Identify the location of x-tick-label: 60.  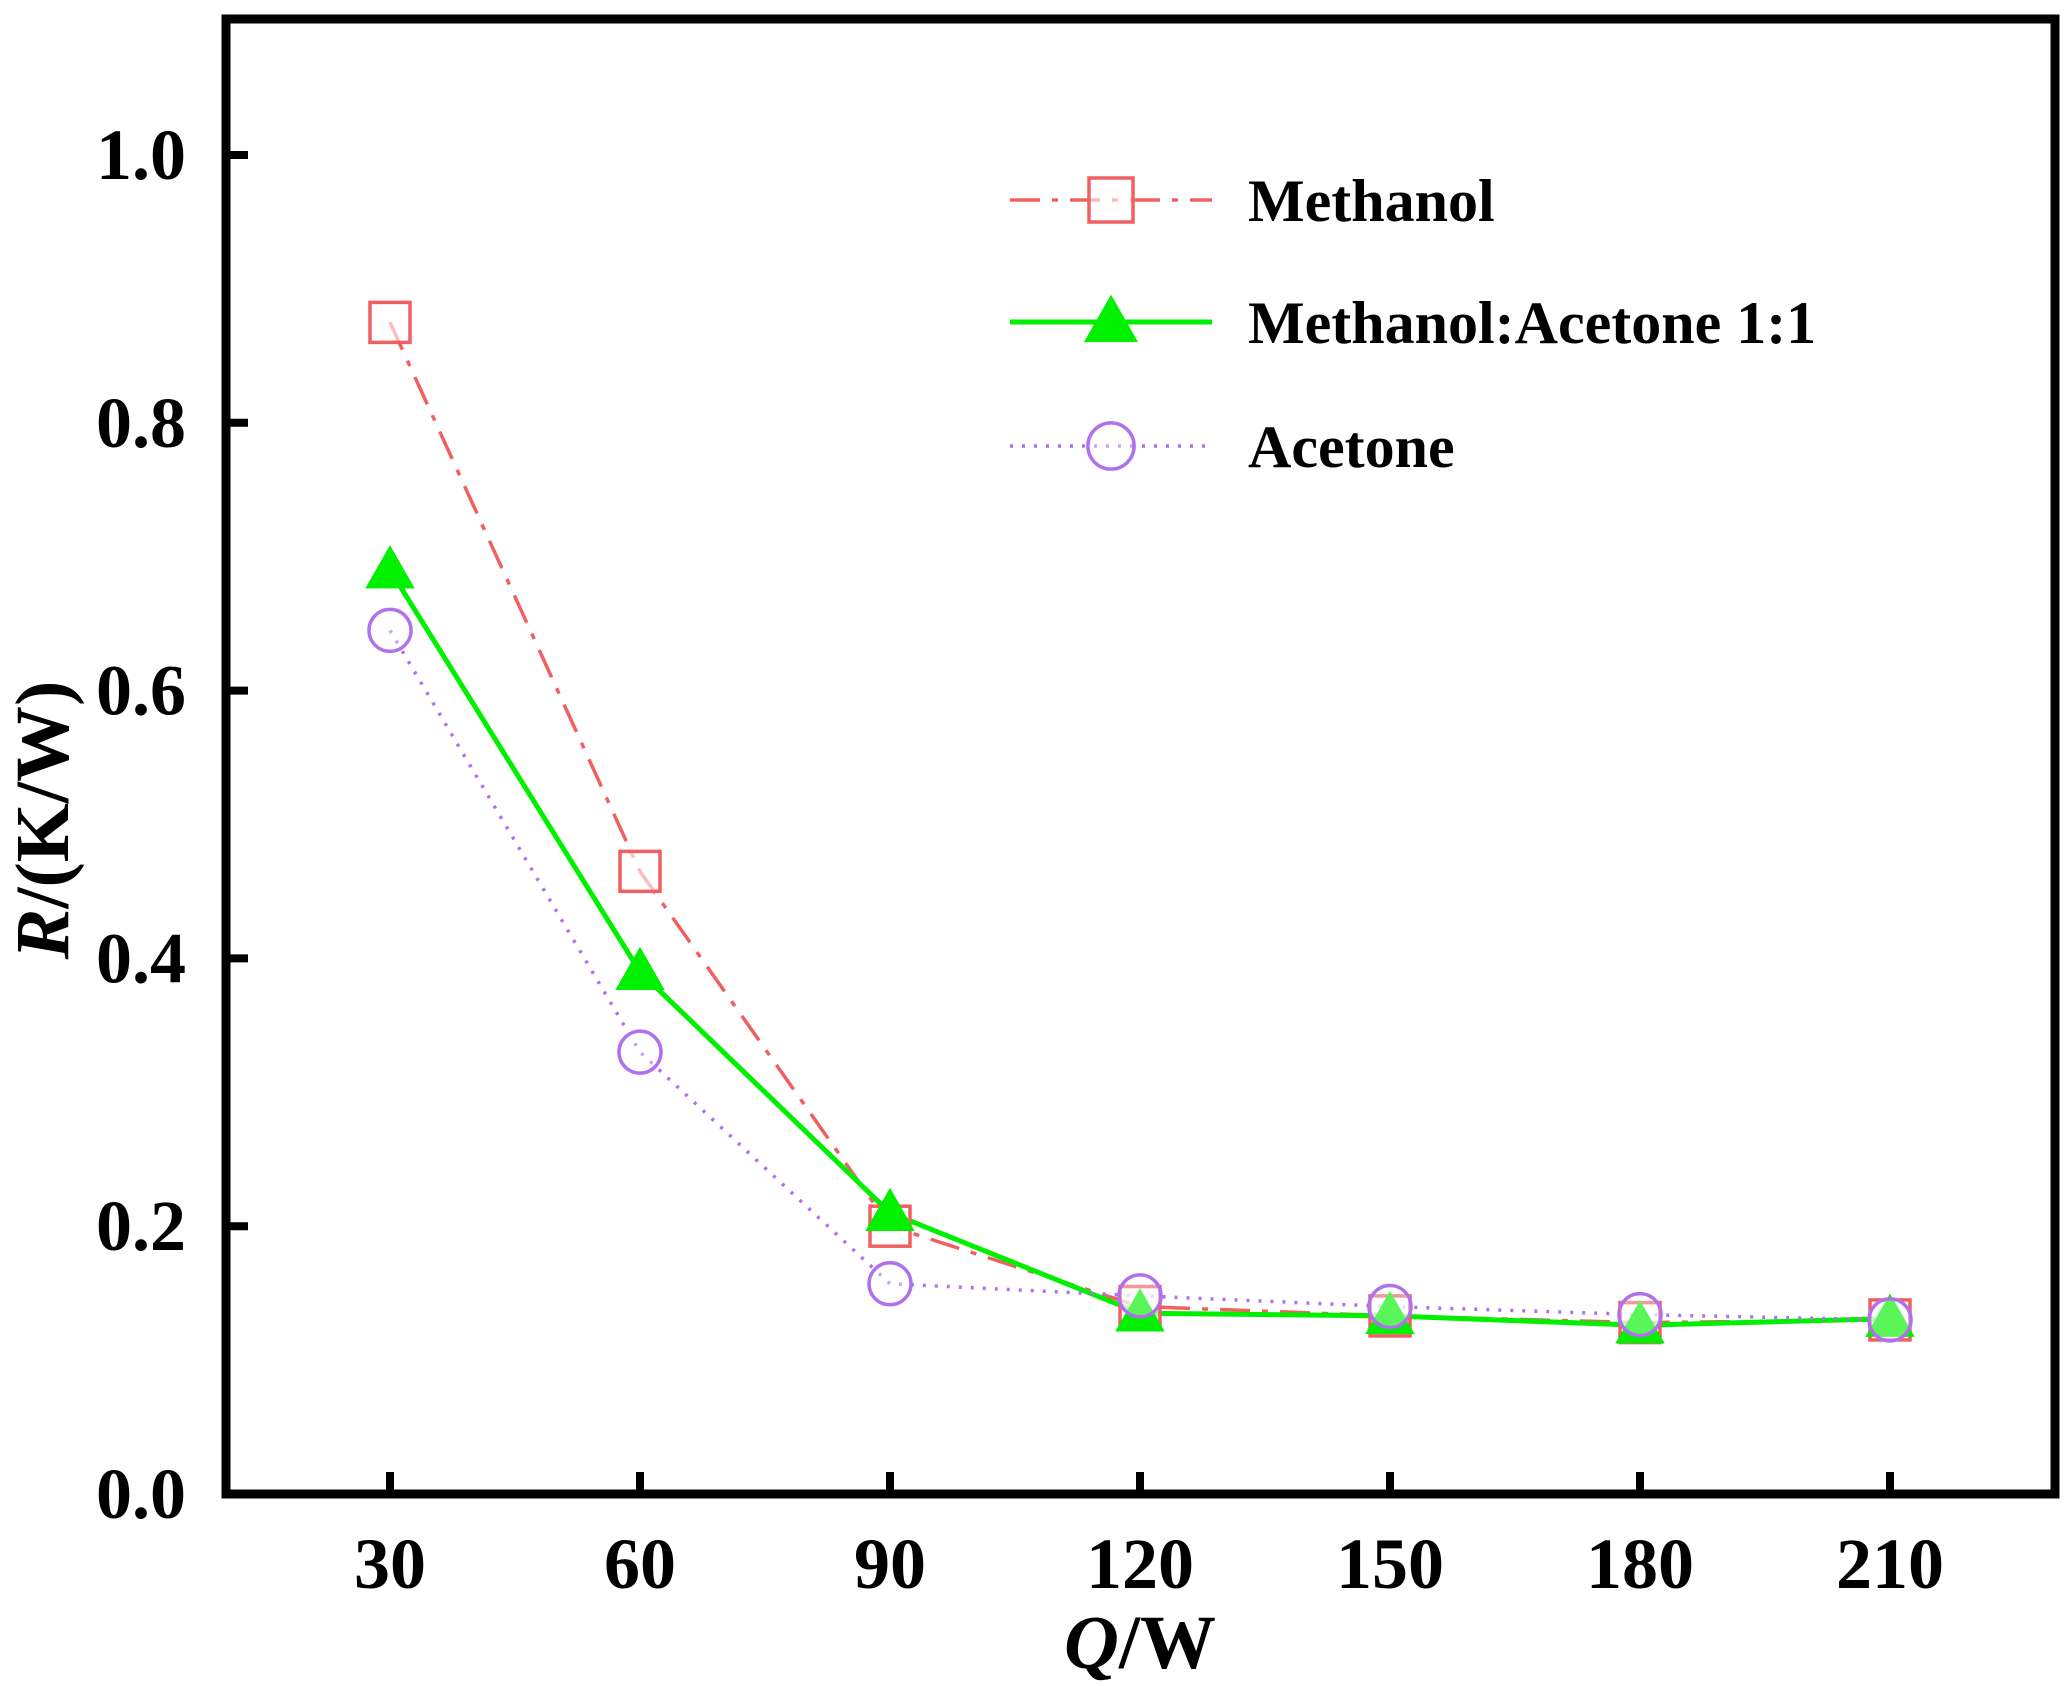
(640, 1564).